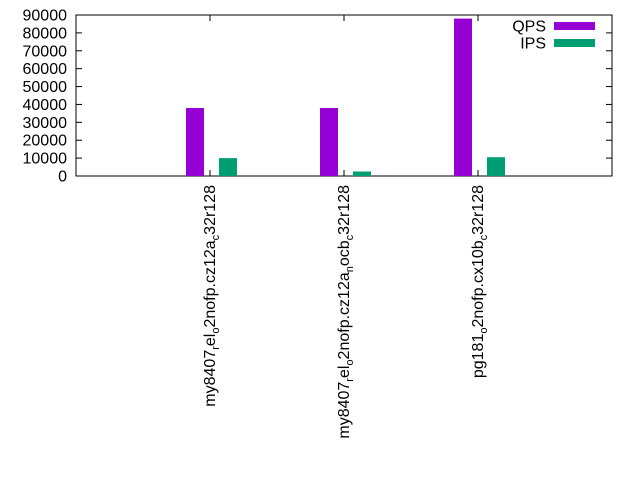 The width and height of the screenshot is (640, 480). What do you see at coordinates (212, 296) in the screenshot?
I see `x-tick-label: my8407relo2nofp.cz12ac32r128` at bounding box center [212, 296].